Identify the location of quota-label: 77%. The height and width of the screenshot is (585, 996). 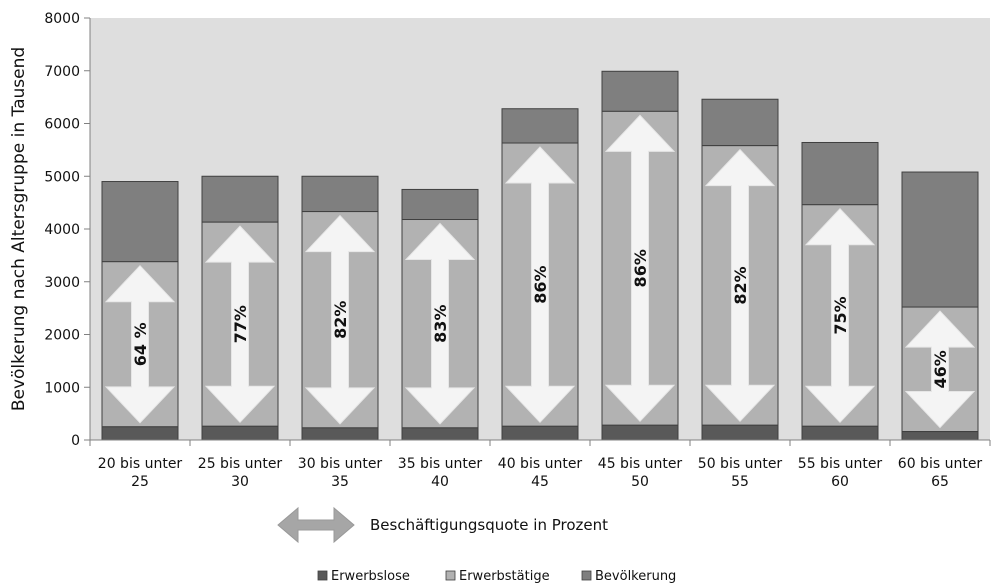
(240, 324).